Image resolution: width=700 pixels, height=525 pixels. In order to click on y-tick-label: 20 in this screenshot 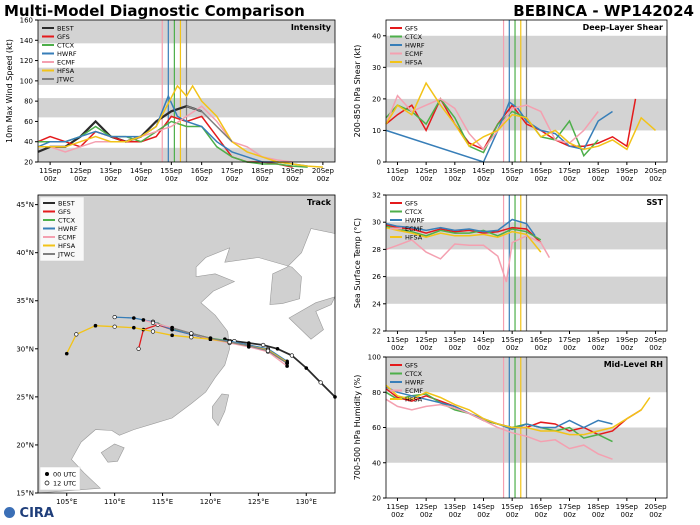, I will do `click(376, 99)`.